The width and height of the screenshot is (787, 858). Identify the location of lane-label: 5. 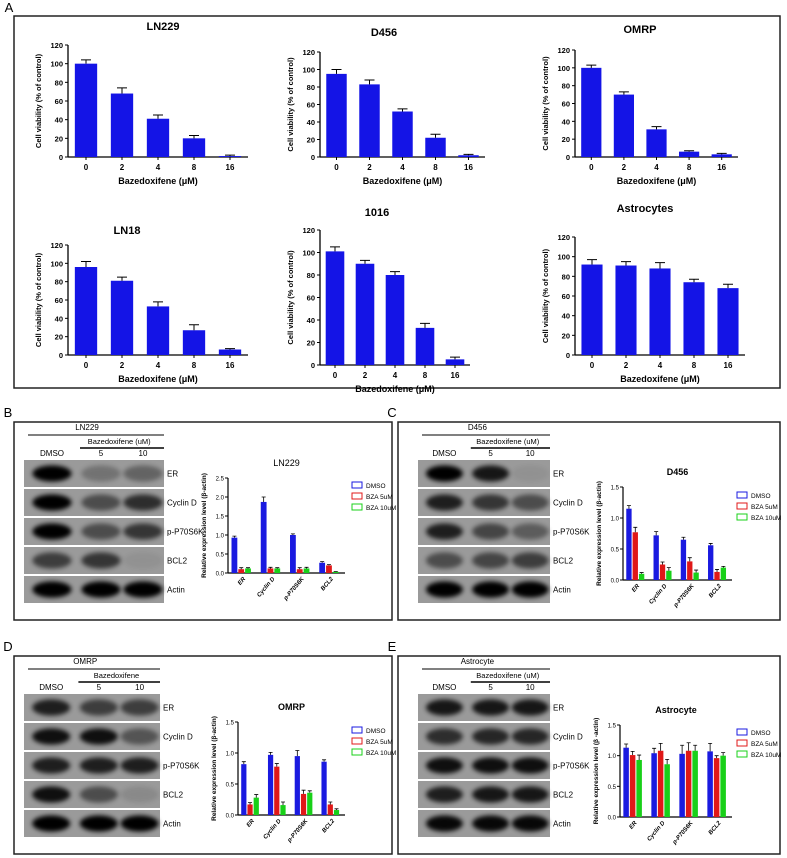
(490, 453).